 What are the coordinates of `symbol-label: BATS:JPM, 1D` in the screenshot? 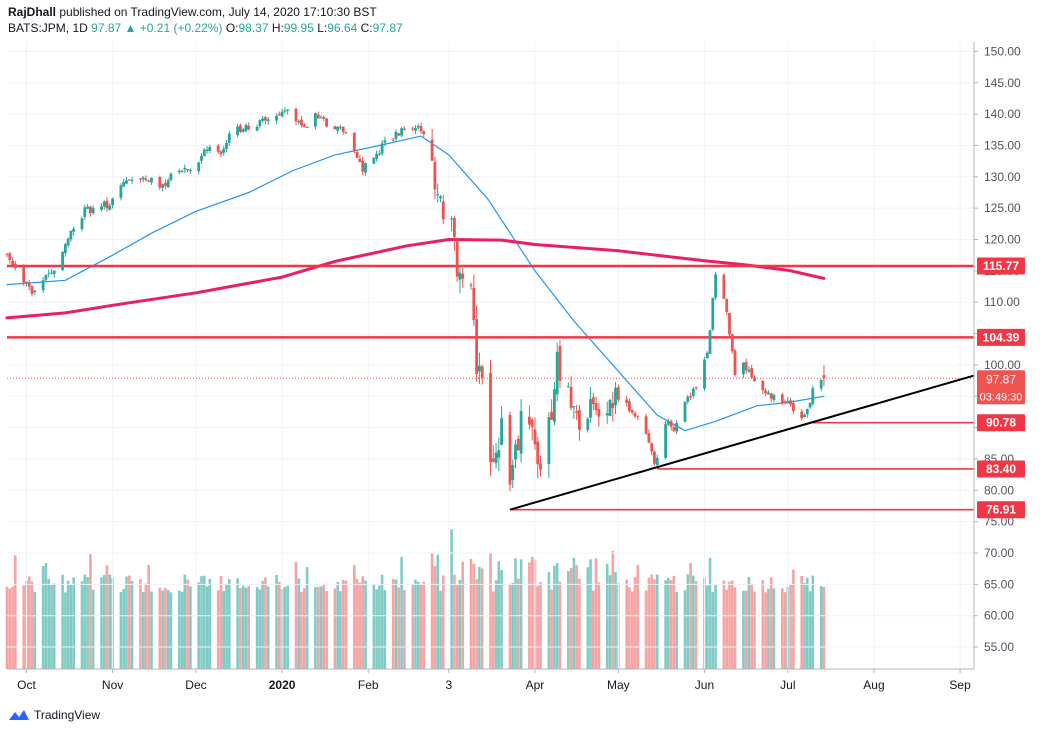 It's located at (48, 28).